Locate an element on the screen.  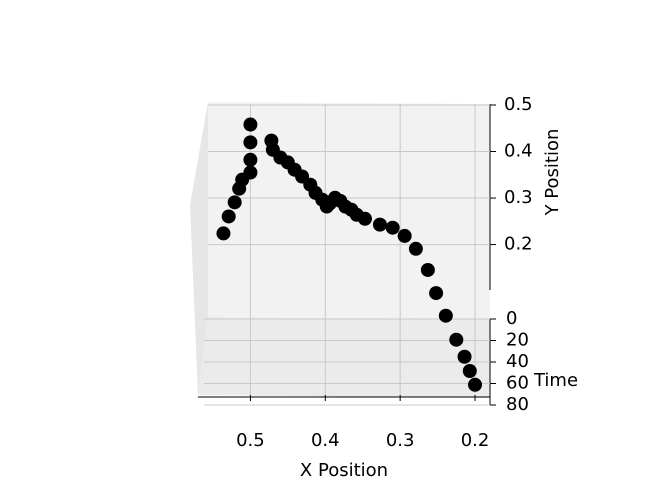
x-tick-label: 0.3 is located at coordinates (400, 440).